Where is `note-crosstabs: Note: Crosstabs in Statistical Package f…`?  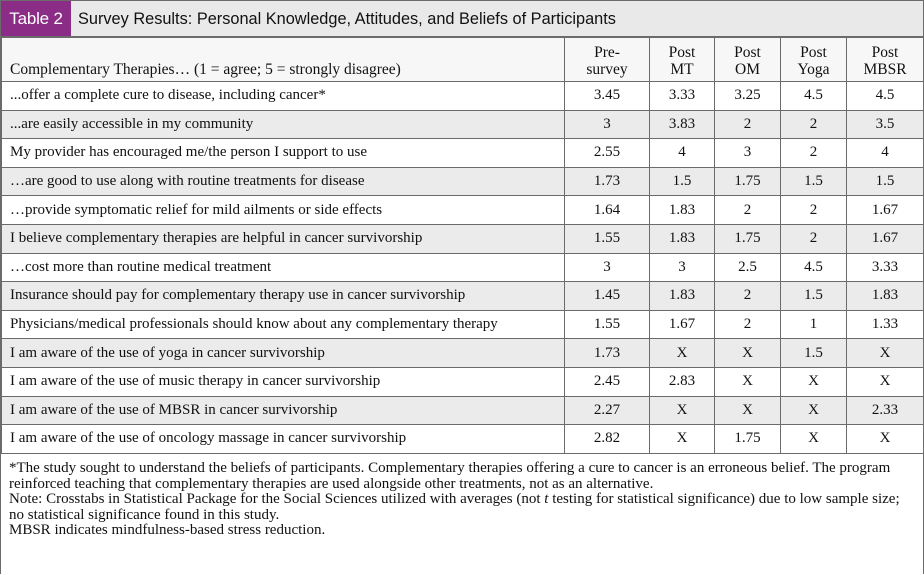 note-crosstabs: Note: Crosstabs in Statistical Package f… is located at coordinates (462, 507).